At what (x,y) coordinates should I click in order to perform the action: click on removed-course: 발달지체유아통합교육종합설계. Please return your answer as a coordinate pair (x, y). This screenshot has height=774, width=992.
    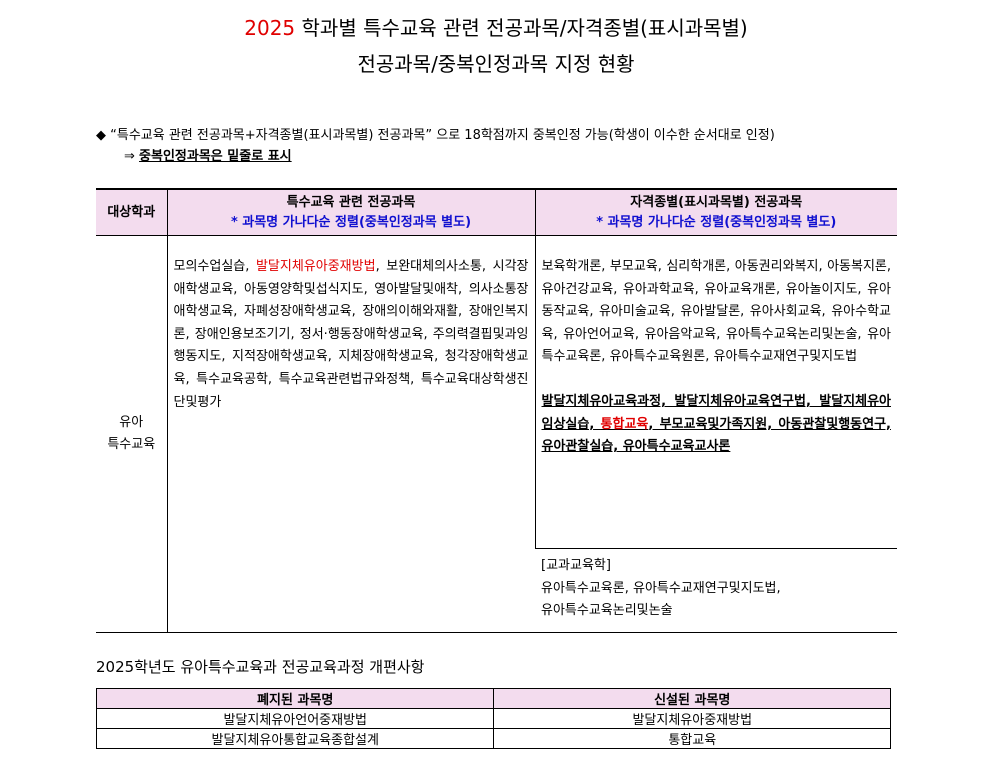
    Looking at the image, I should click on (295, 738).